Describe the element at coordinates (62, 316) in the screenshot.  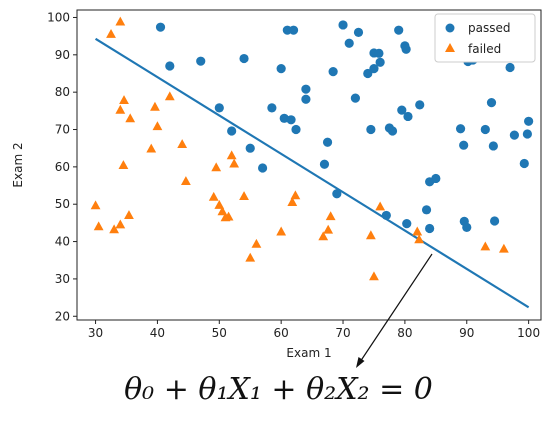
I see `y-tick-label: 20` at that location.